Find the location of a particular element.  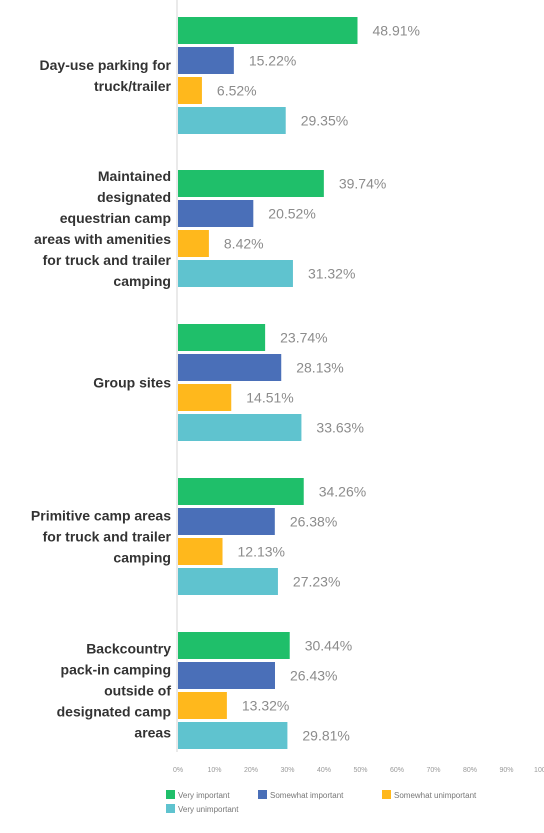

value-label: 29.81% is located at coordinates (325, 736).